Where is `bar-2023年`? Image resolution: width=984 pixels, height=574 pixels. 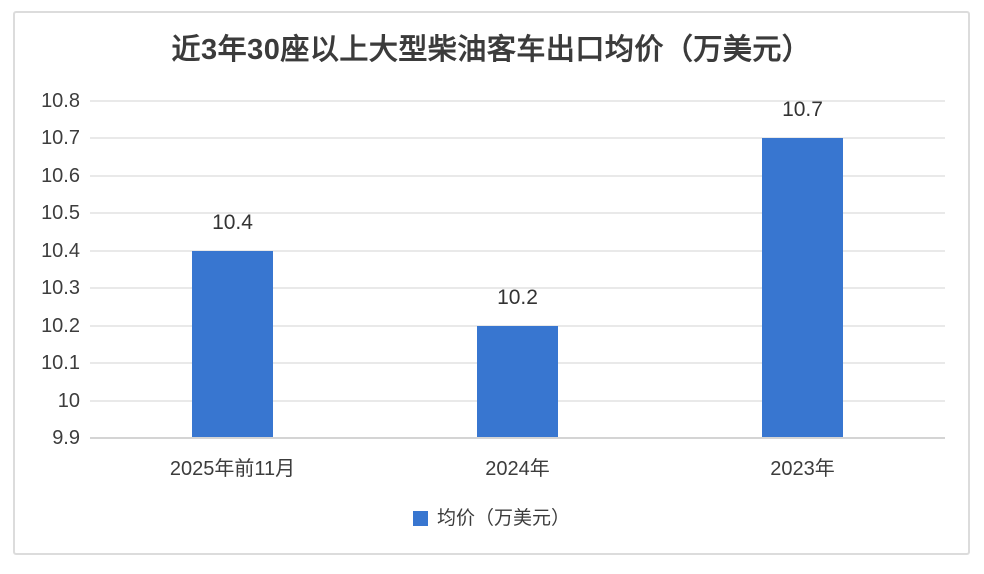
bar-2023年 is located at coordinates (802, 288).